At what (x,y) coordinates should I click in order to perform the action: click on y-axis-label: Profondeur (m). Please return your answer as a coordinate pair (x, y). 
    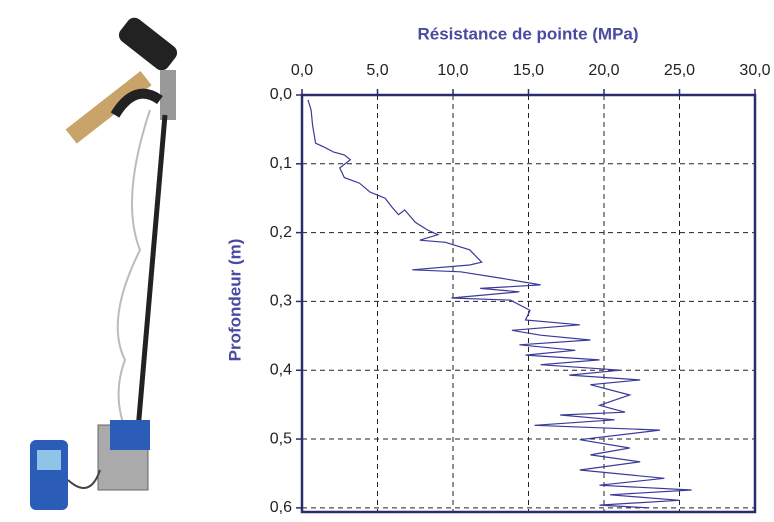
    Looking at the image, I should click on (234, 300).